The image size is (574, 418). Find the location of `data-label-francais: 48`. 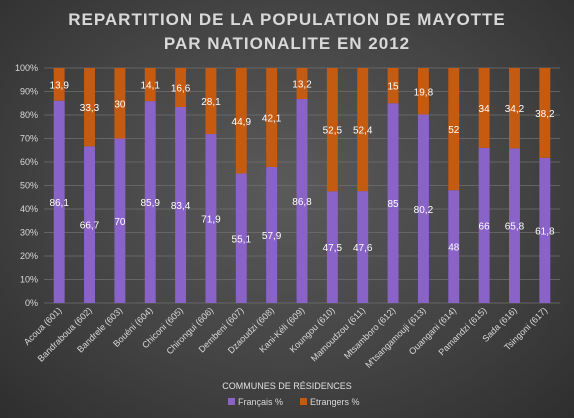

data-label-francais: 48 is located at coordinates (454, 248).